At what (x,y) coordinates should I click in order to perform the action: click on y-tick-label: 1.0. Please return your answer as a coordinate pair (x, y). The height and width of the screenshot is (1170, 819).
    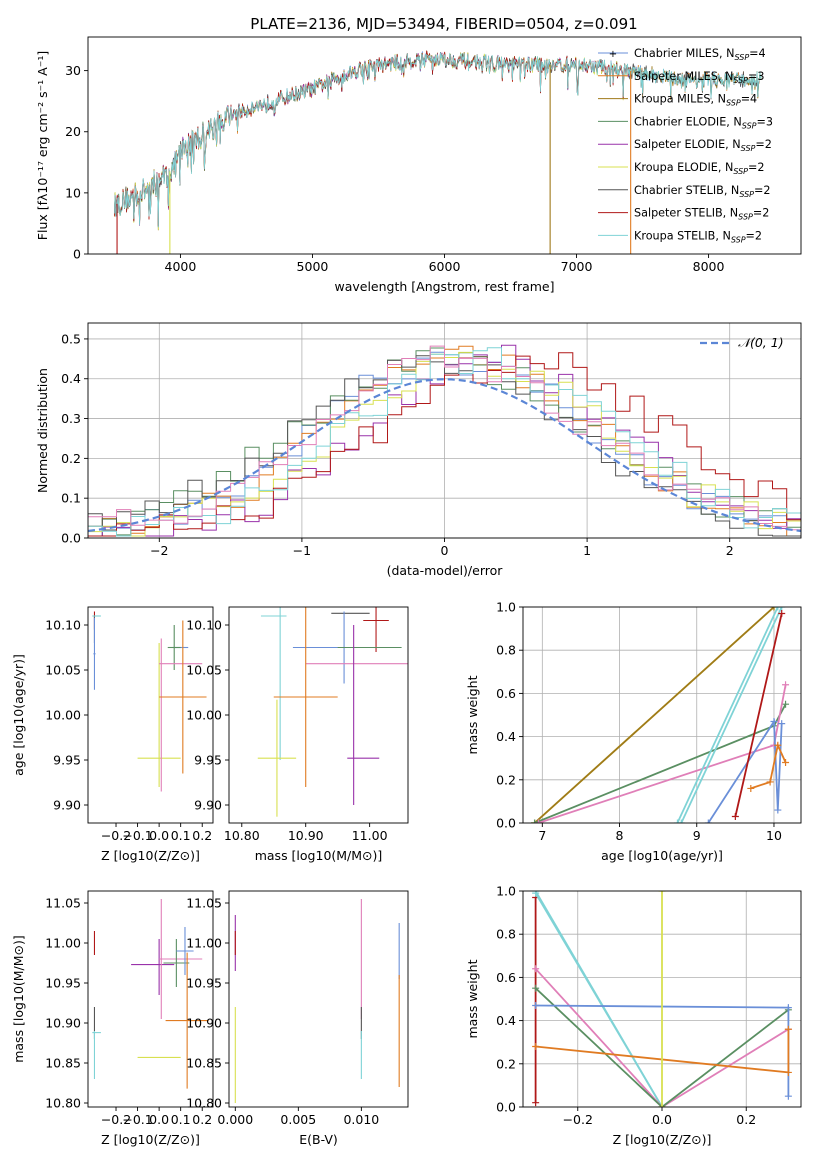
    Looking at the image, I should click on (506, 607).